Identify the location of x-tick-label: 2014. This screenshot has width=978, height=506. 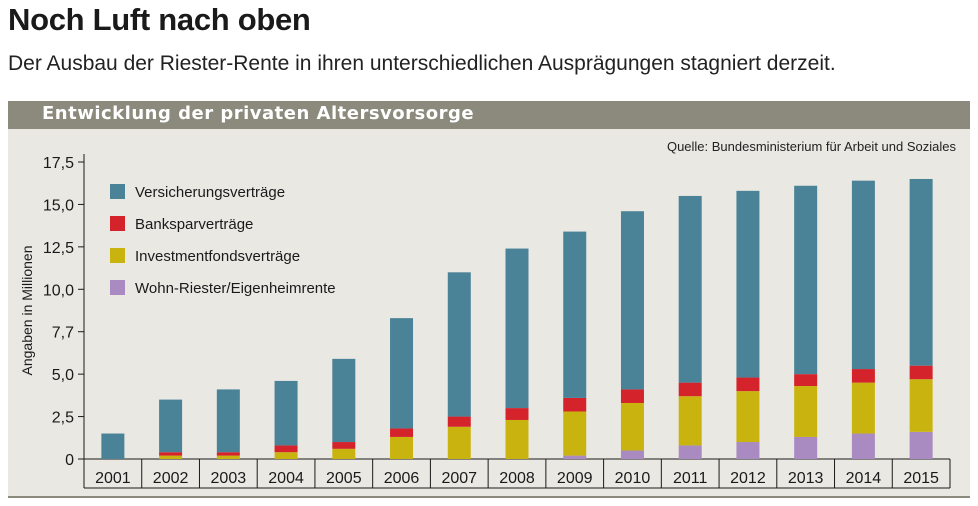
(864, 478).